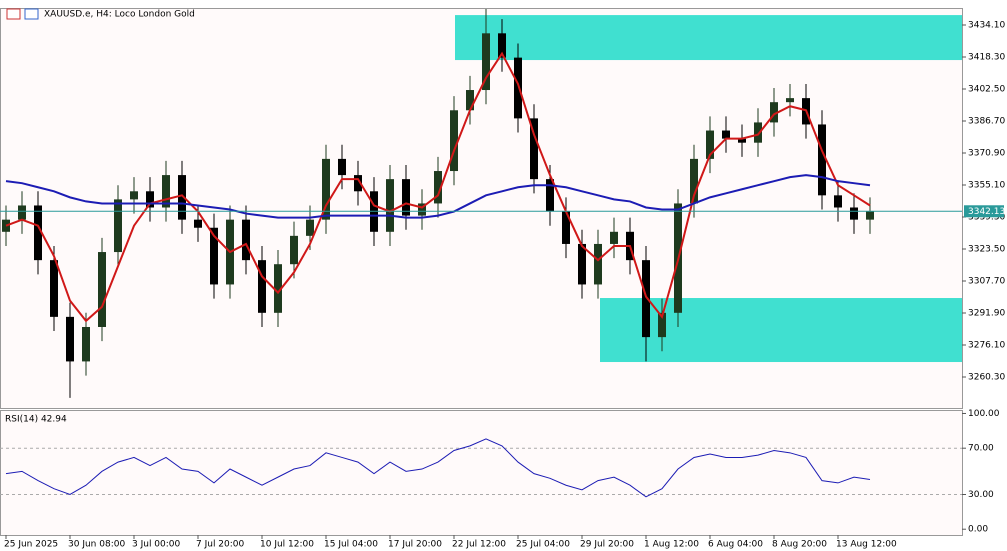 This screenshot has height=551, width=1007. I want to click on x-tick-label: 13 Aug 12:00, so click(866, 545).